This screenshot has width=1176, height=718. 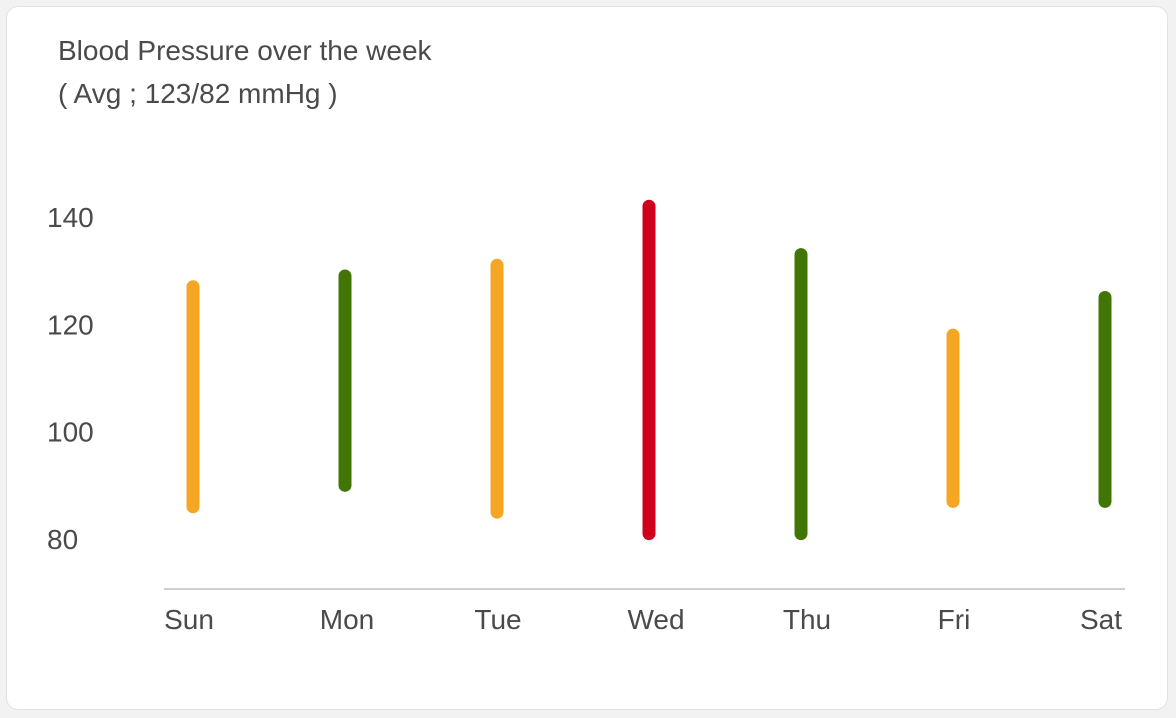 I want to click on x-tick-label-mon: Mon, so click(x=347, y=619).